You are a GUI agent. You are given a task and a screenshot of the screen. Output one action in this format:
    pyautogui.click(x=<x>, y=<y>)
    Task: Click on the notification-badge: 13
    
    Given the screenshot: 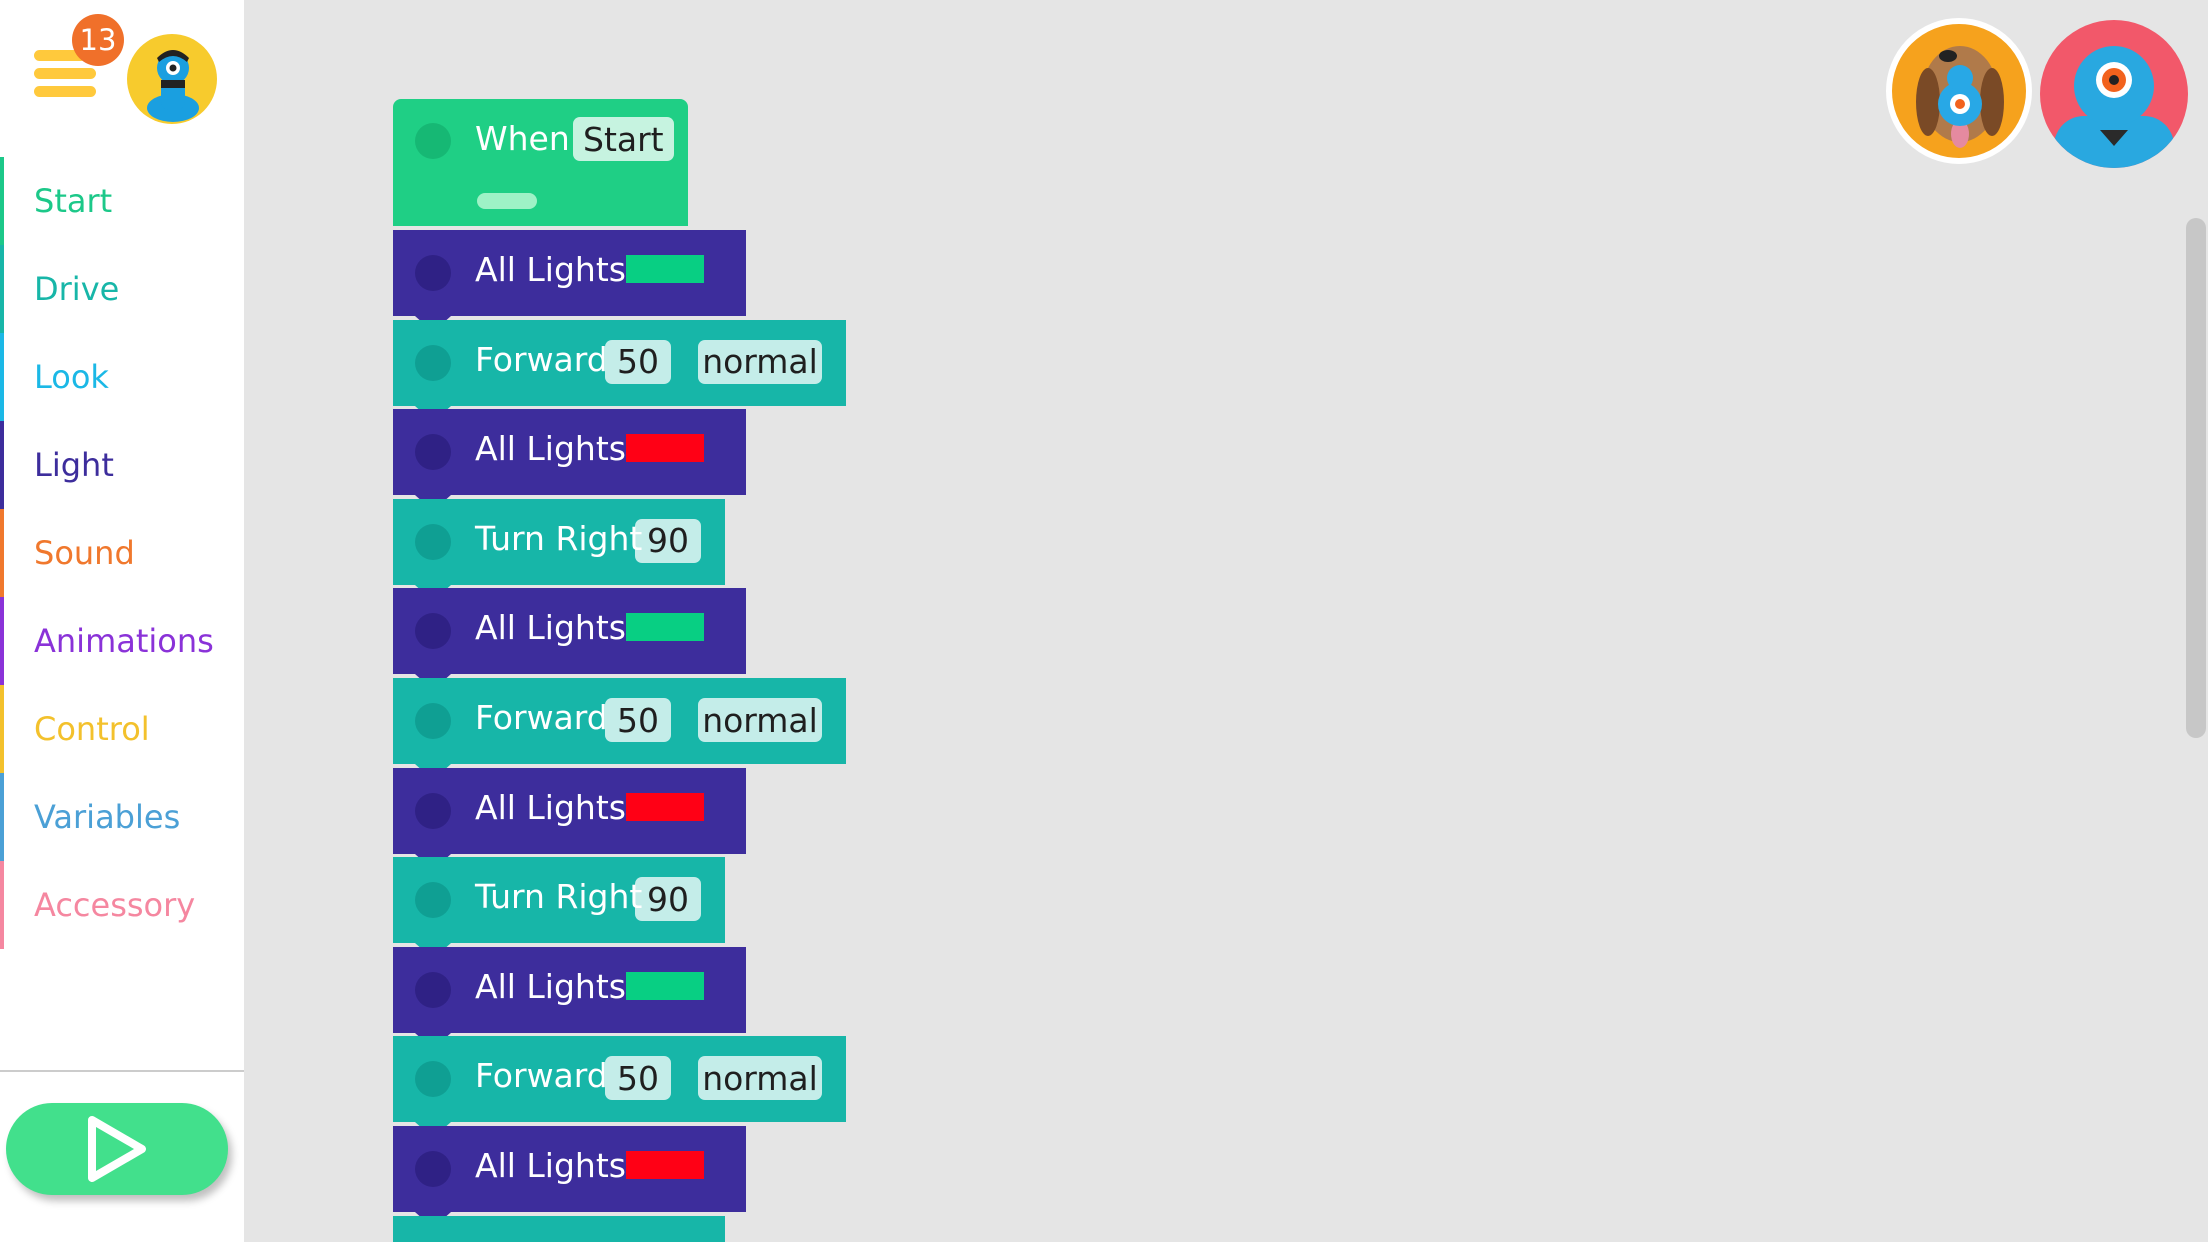 What is the action you would take?
    pyautogui.click(x=98, y=40)
    